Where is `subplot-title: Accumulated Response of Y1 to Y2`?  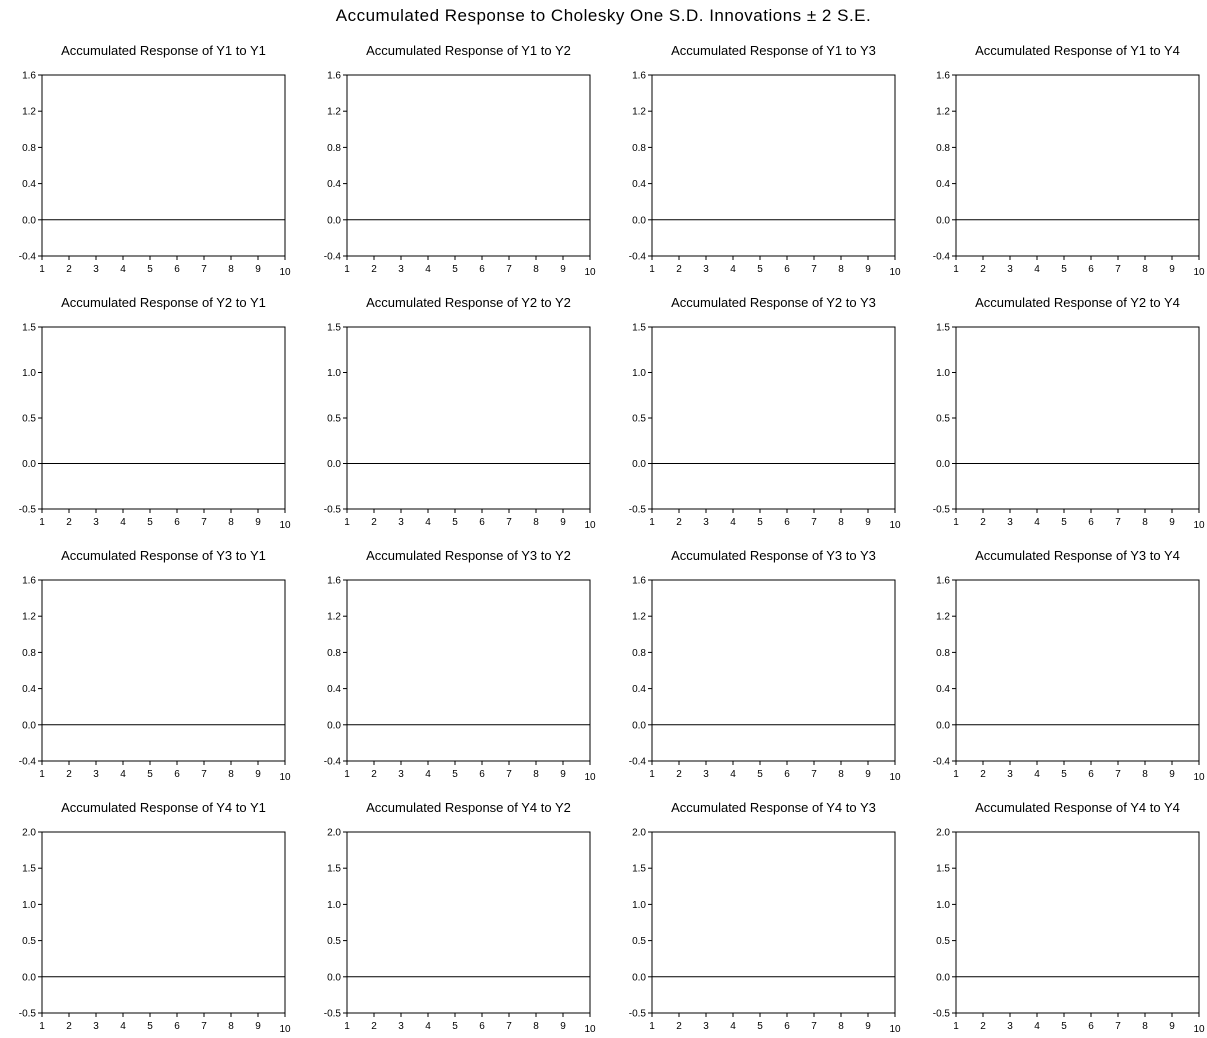 subplot-title: Accumulated Response of Y1 to Y2 is located at coordinates (468, 50).